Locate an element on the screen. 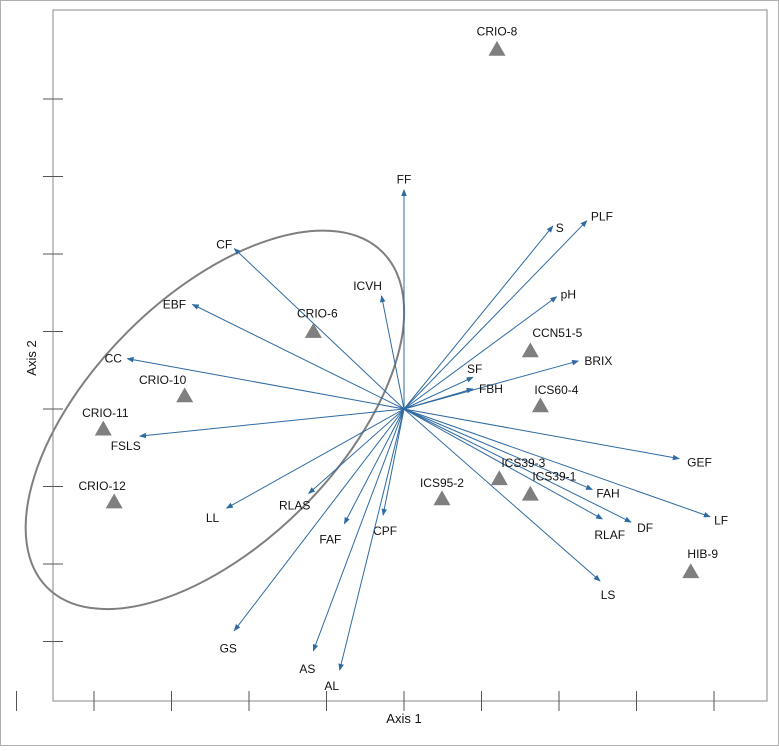  vector-label-cf: CF is located at coordinates (224, 245).